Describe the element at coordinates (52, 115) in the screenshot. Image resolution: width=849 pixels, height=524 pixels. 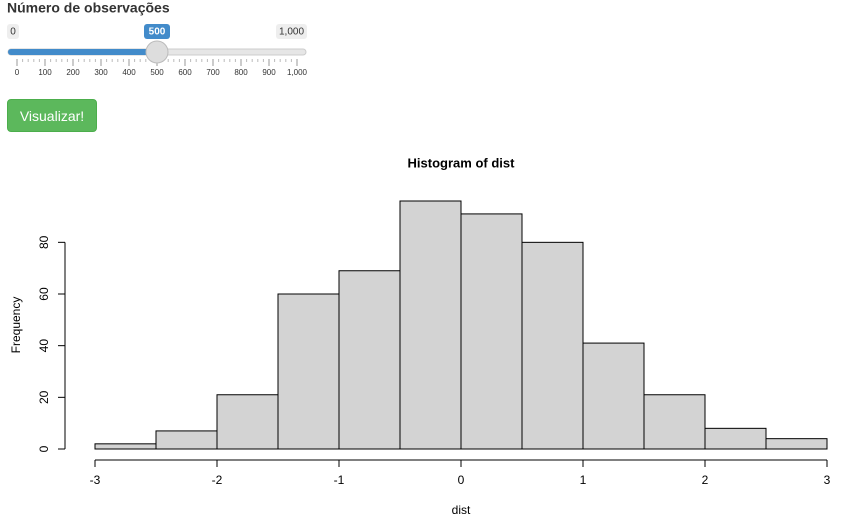
I see `visualize-button: Visualizar!` at that location.